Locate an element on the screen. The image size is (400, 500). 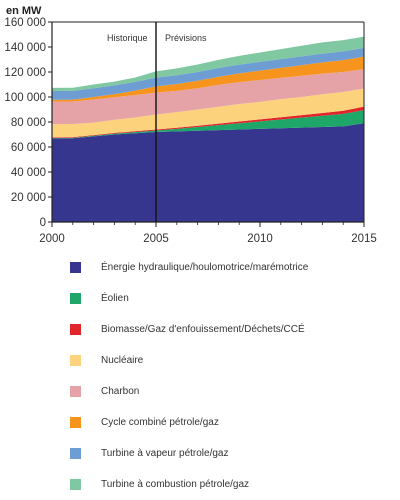
x-tick-label: 2015 is located at coordinates (364, 239).